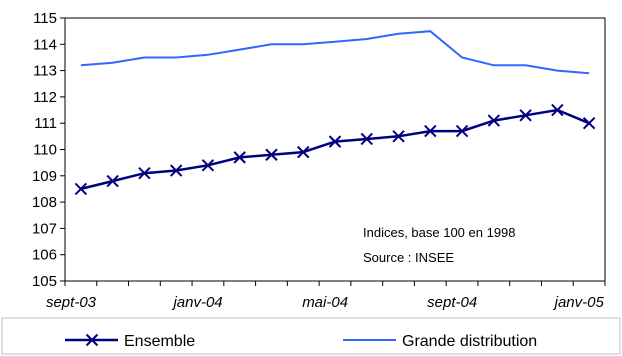 Image resolution: width=622 pixels, height=356 pixels. Describe the element at coordinates (71, 302) in the screenshot. I see `x-tick-label: sept-03` at that location.